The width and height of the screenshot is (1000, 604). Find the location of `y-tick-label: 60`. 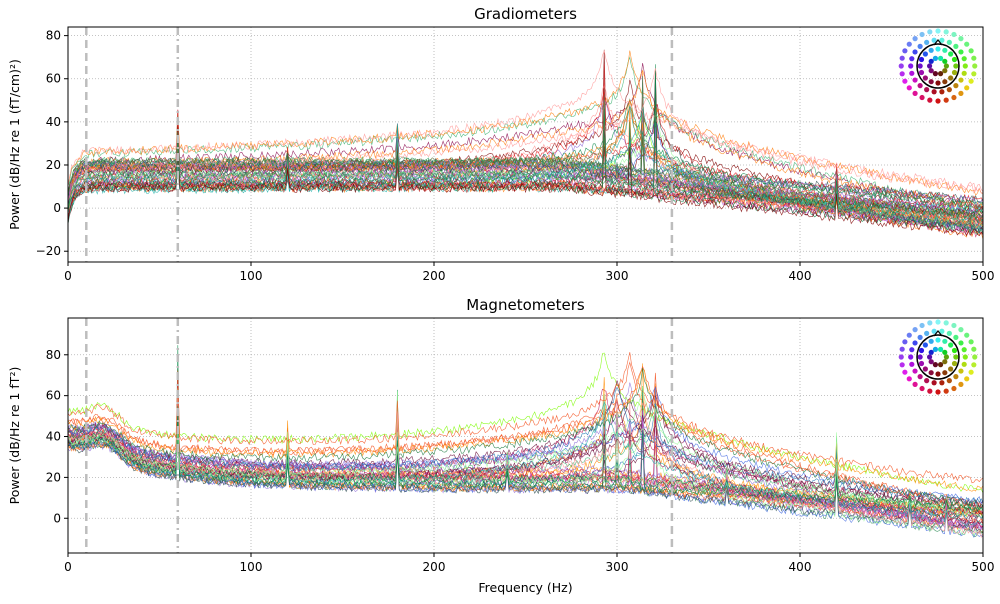

y-tick-label: 60 is located at coordinates (53, 79).